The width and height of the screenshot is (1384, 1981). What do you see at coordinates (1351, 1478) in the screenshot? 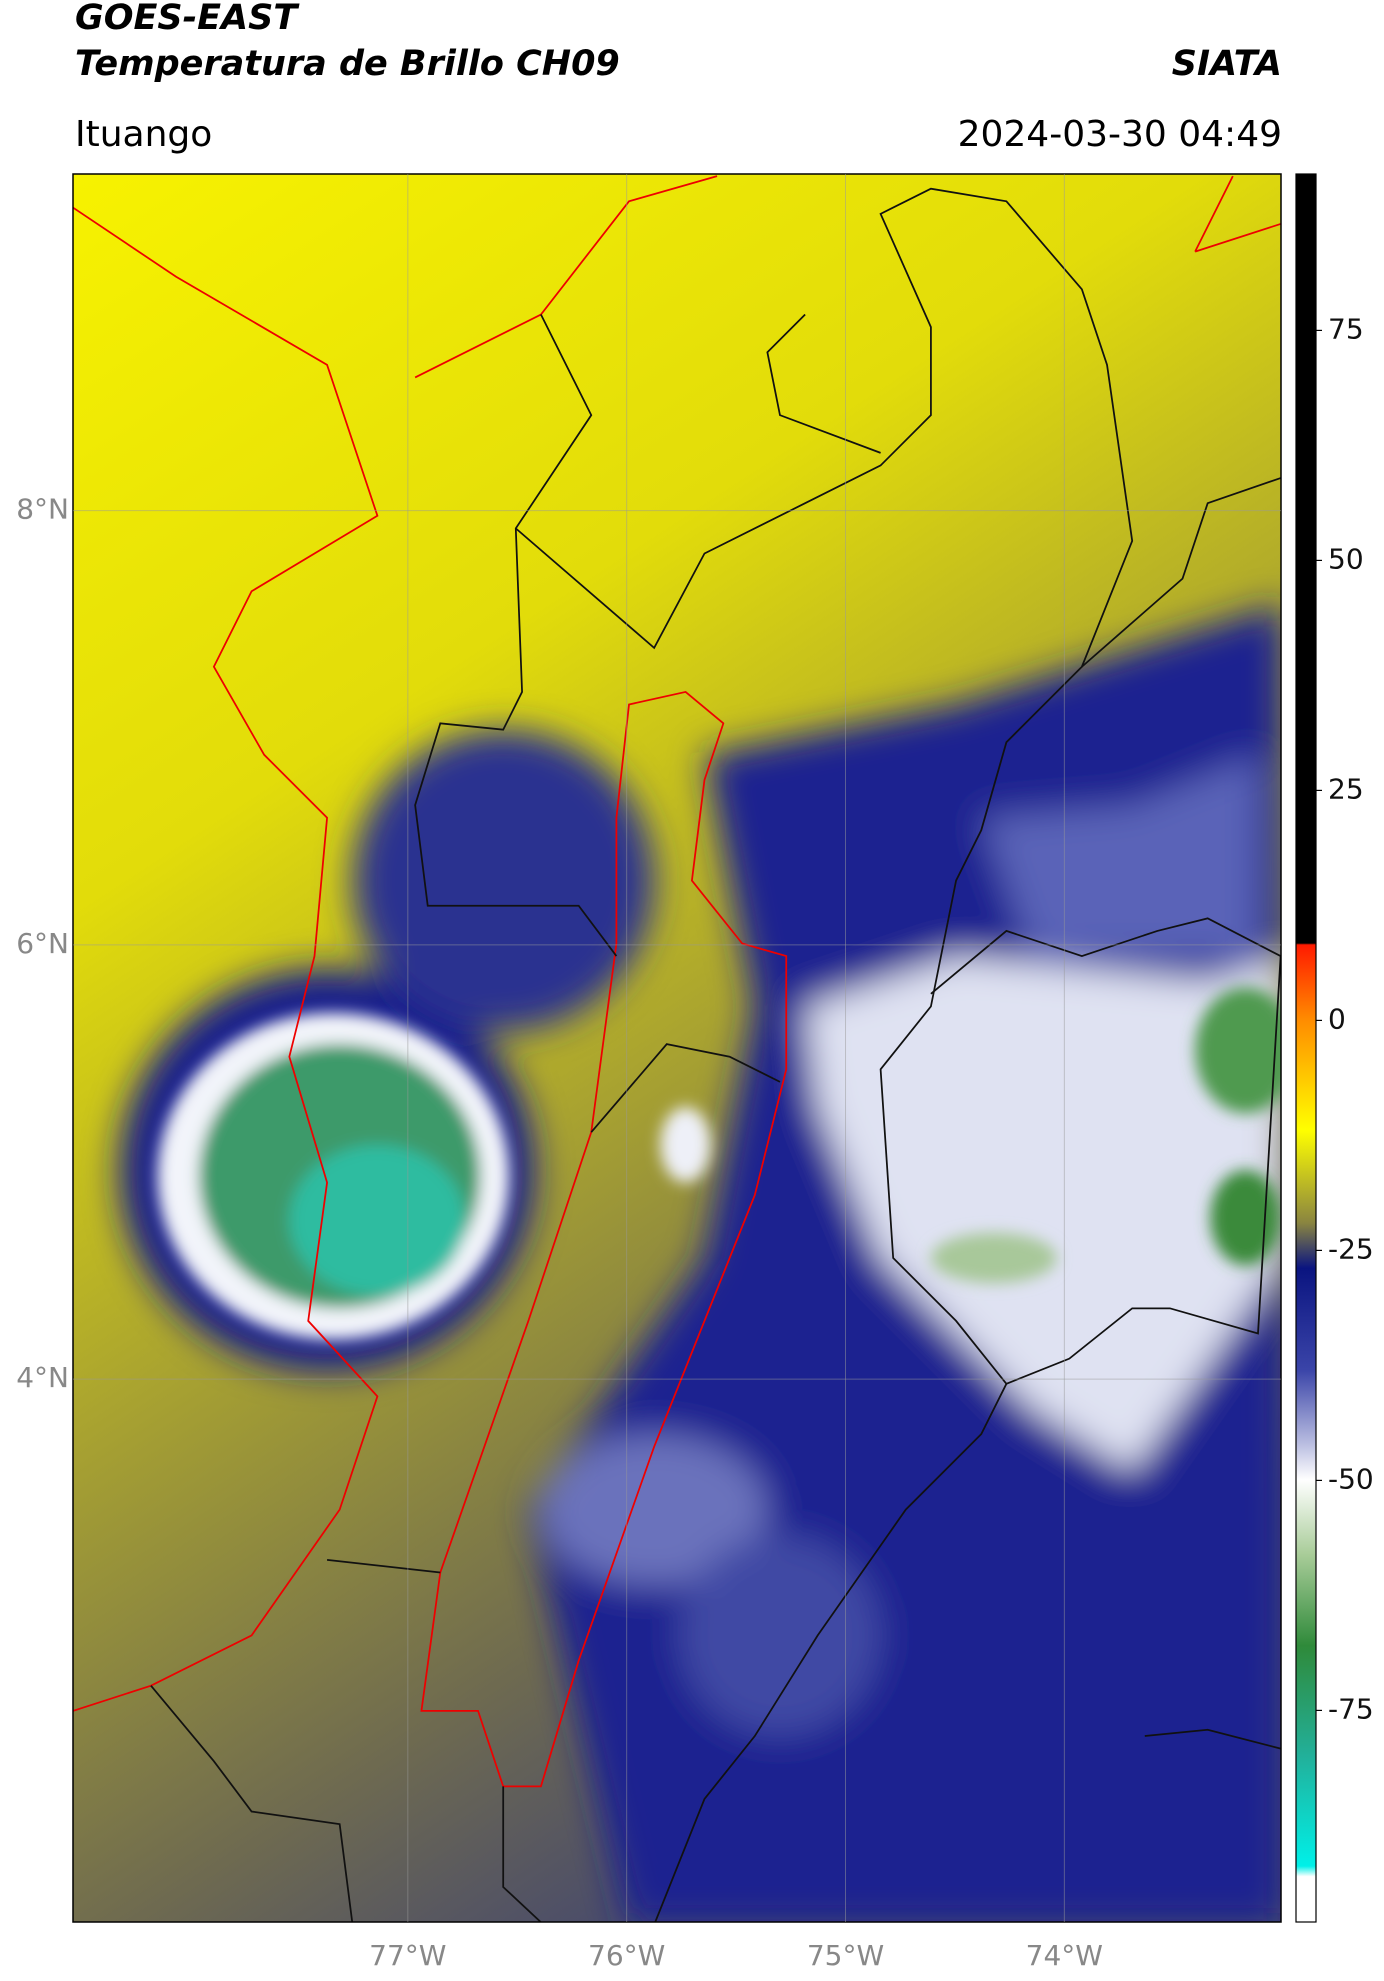
I see `colorbar-tick-label: -50` at bounding box center [1351, 1478].